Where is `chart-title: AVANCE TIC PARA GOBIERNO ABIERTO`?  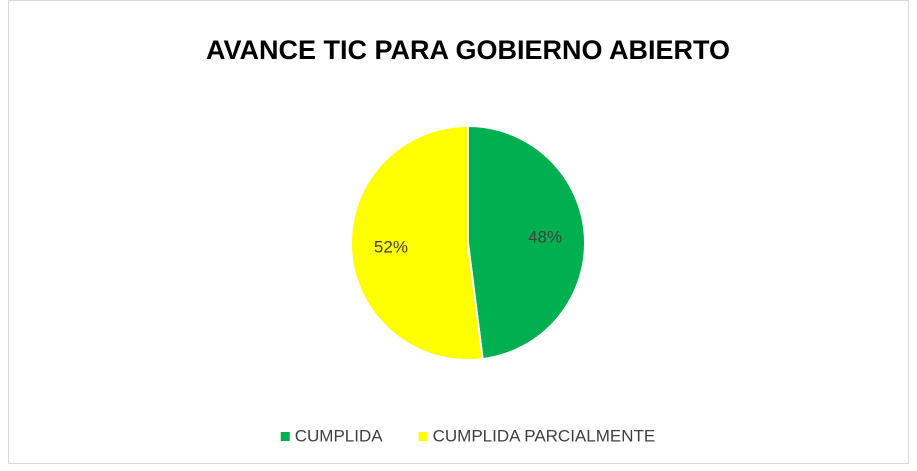
chart-title: AVANCE TIC PARA GOBIERNO ABIERTO is located at coordinates (468, 50).